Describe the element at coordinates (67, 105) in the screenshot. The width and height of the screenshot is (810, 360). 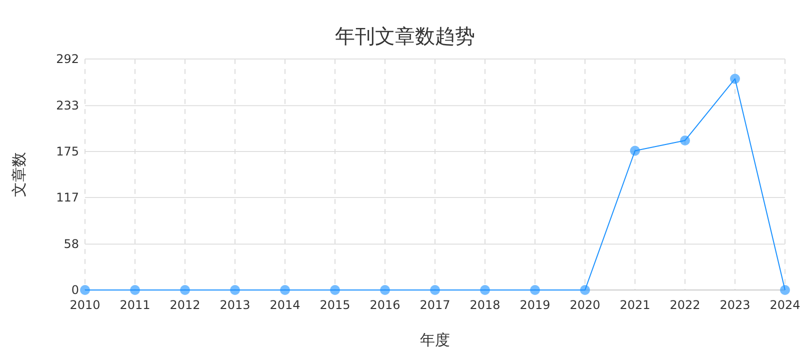
I see `y-tick-label: 233` at that location.